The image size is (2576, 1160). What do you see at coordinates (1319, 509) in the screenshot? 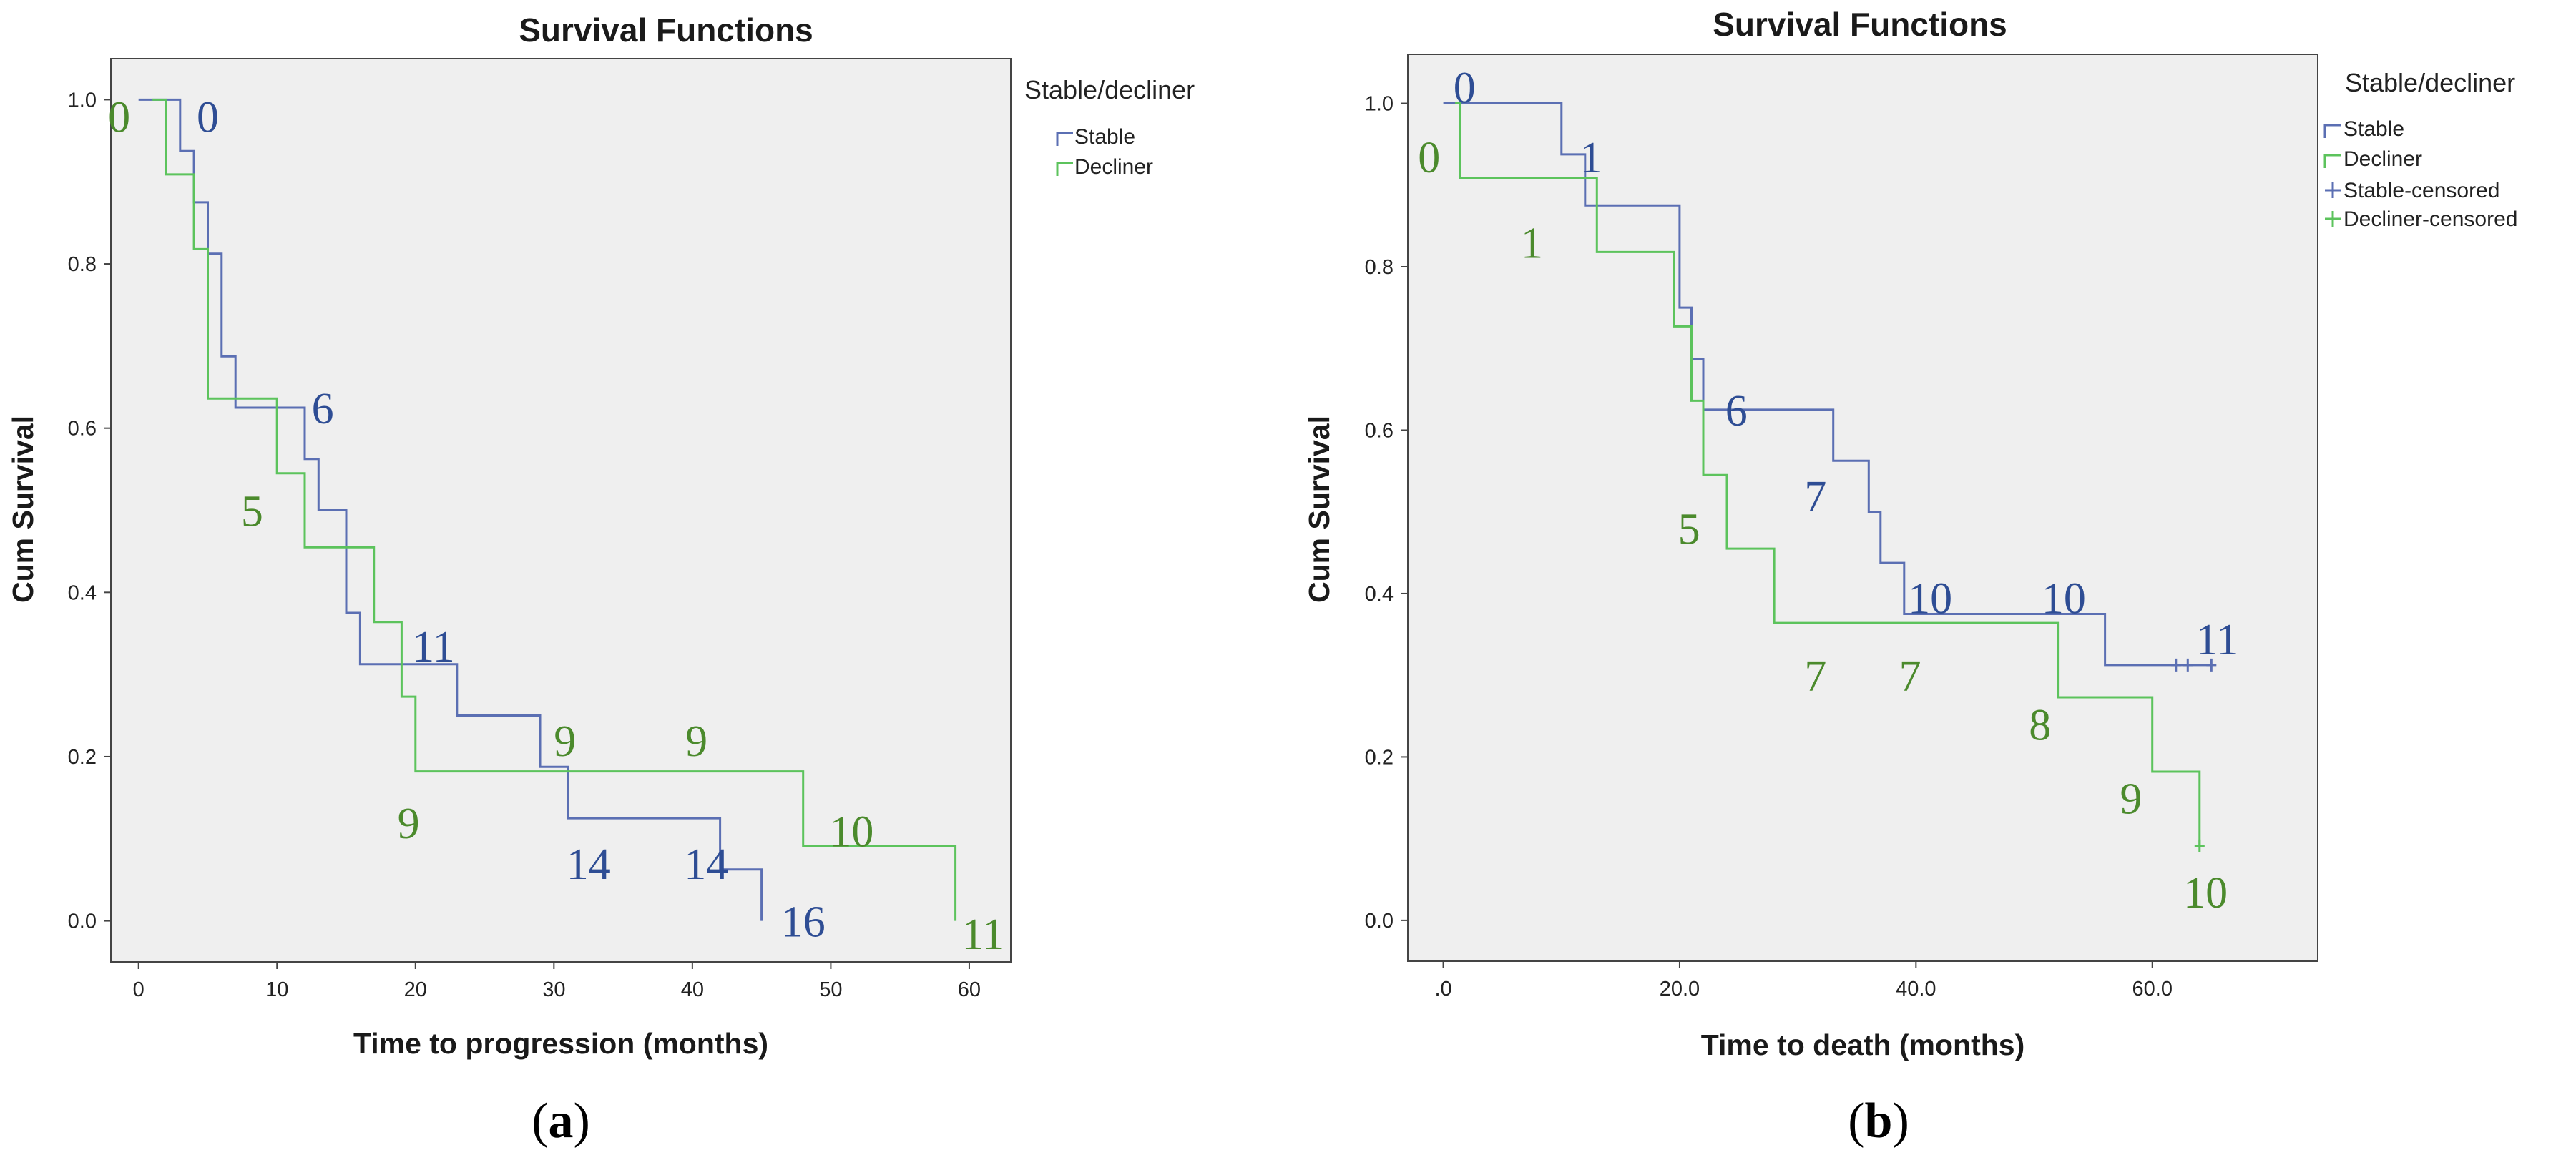
I see `y-axis-label-b: Cum Survival` at bounding box center [1319, 509].